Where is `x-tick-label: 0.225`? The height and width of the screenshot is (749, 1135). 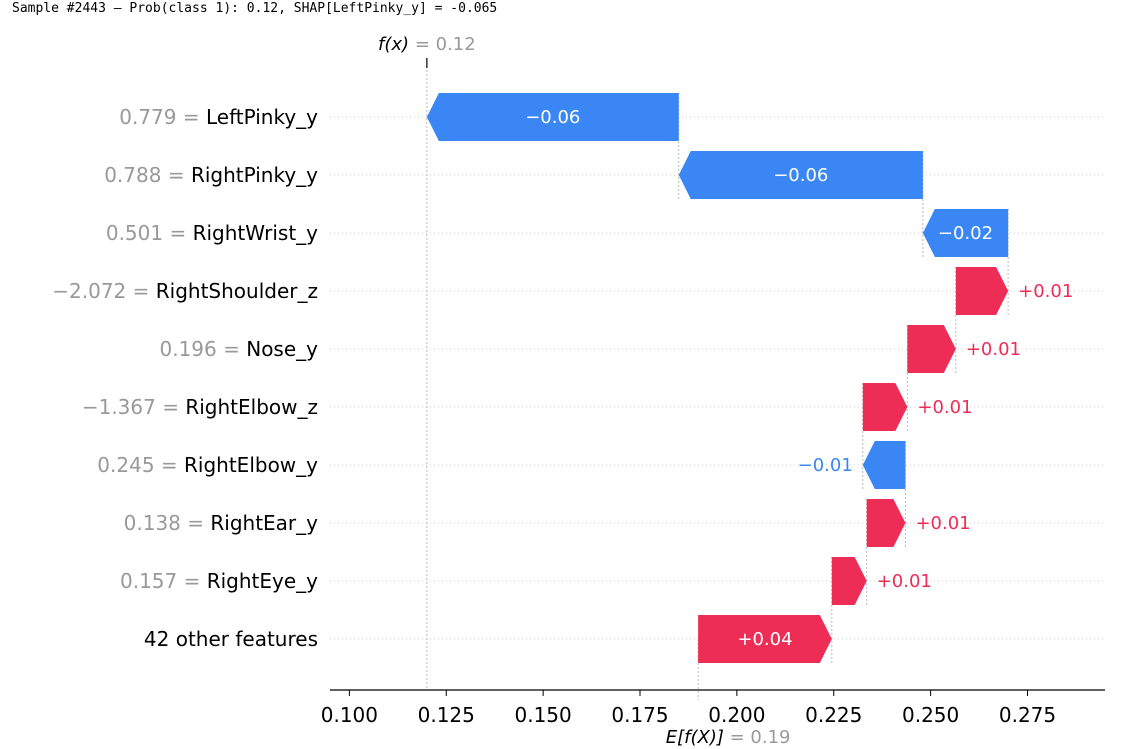 x-tick-label: 0.225 is located at coordinates (833, 715).